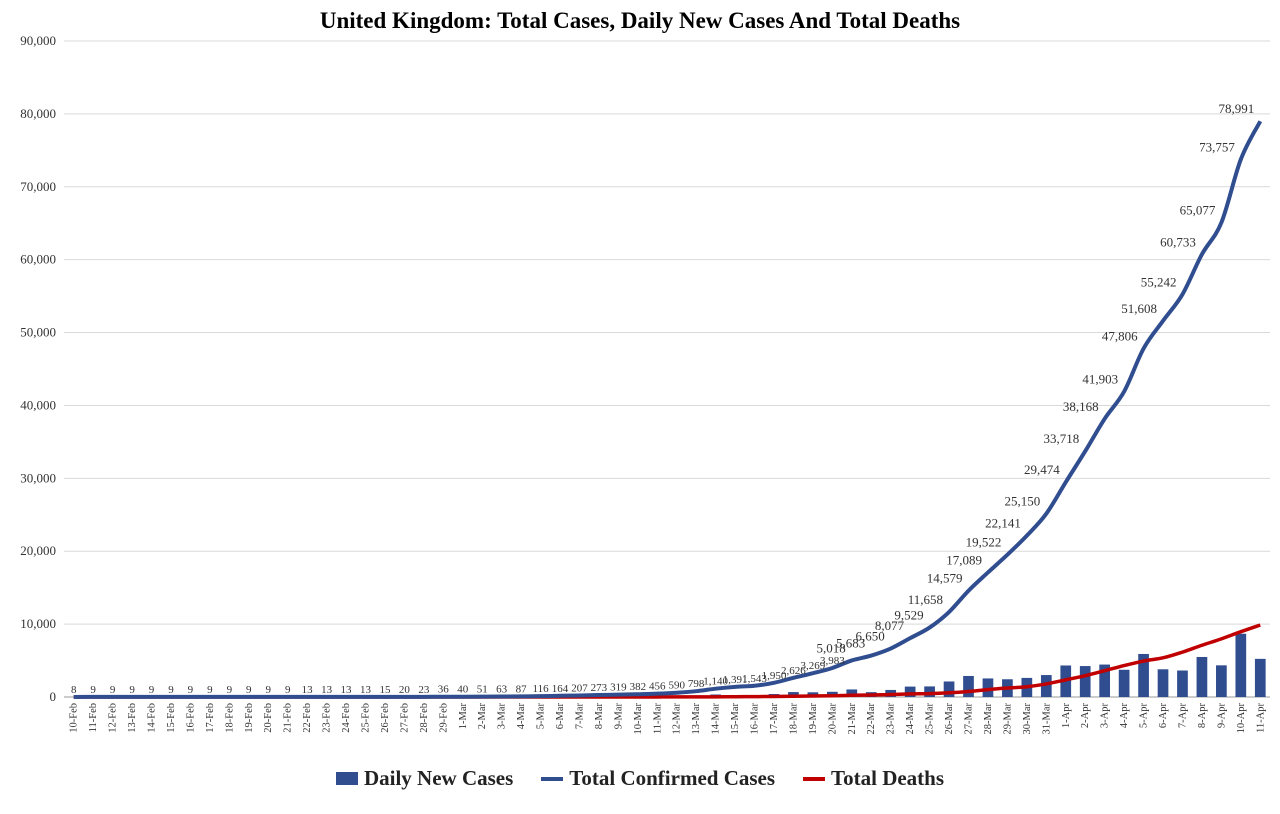  I want to click on x-tick-label: 11-Apr, so click(1260, 717).